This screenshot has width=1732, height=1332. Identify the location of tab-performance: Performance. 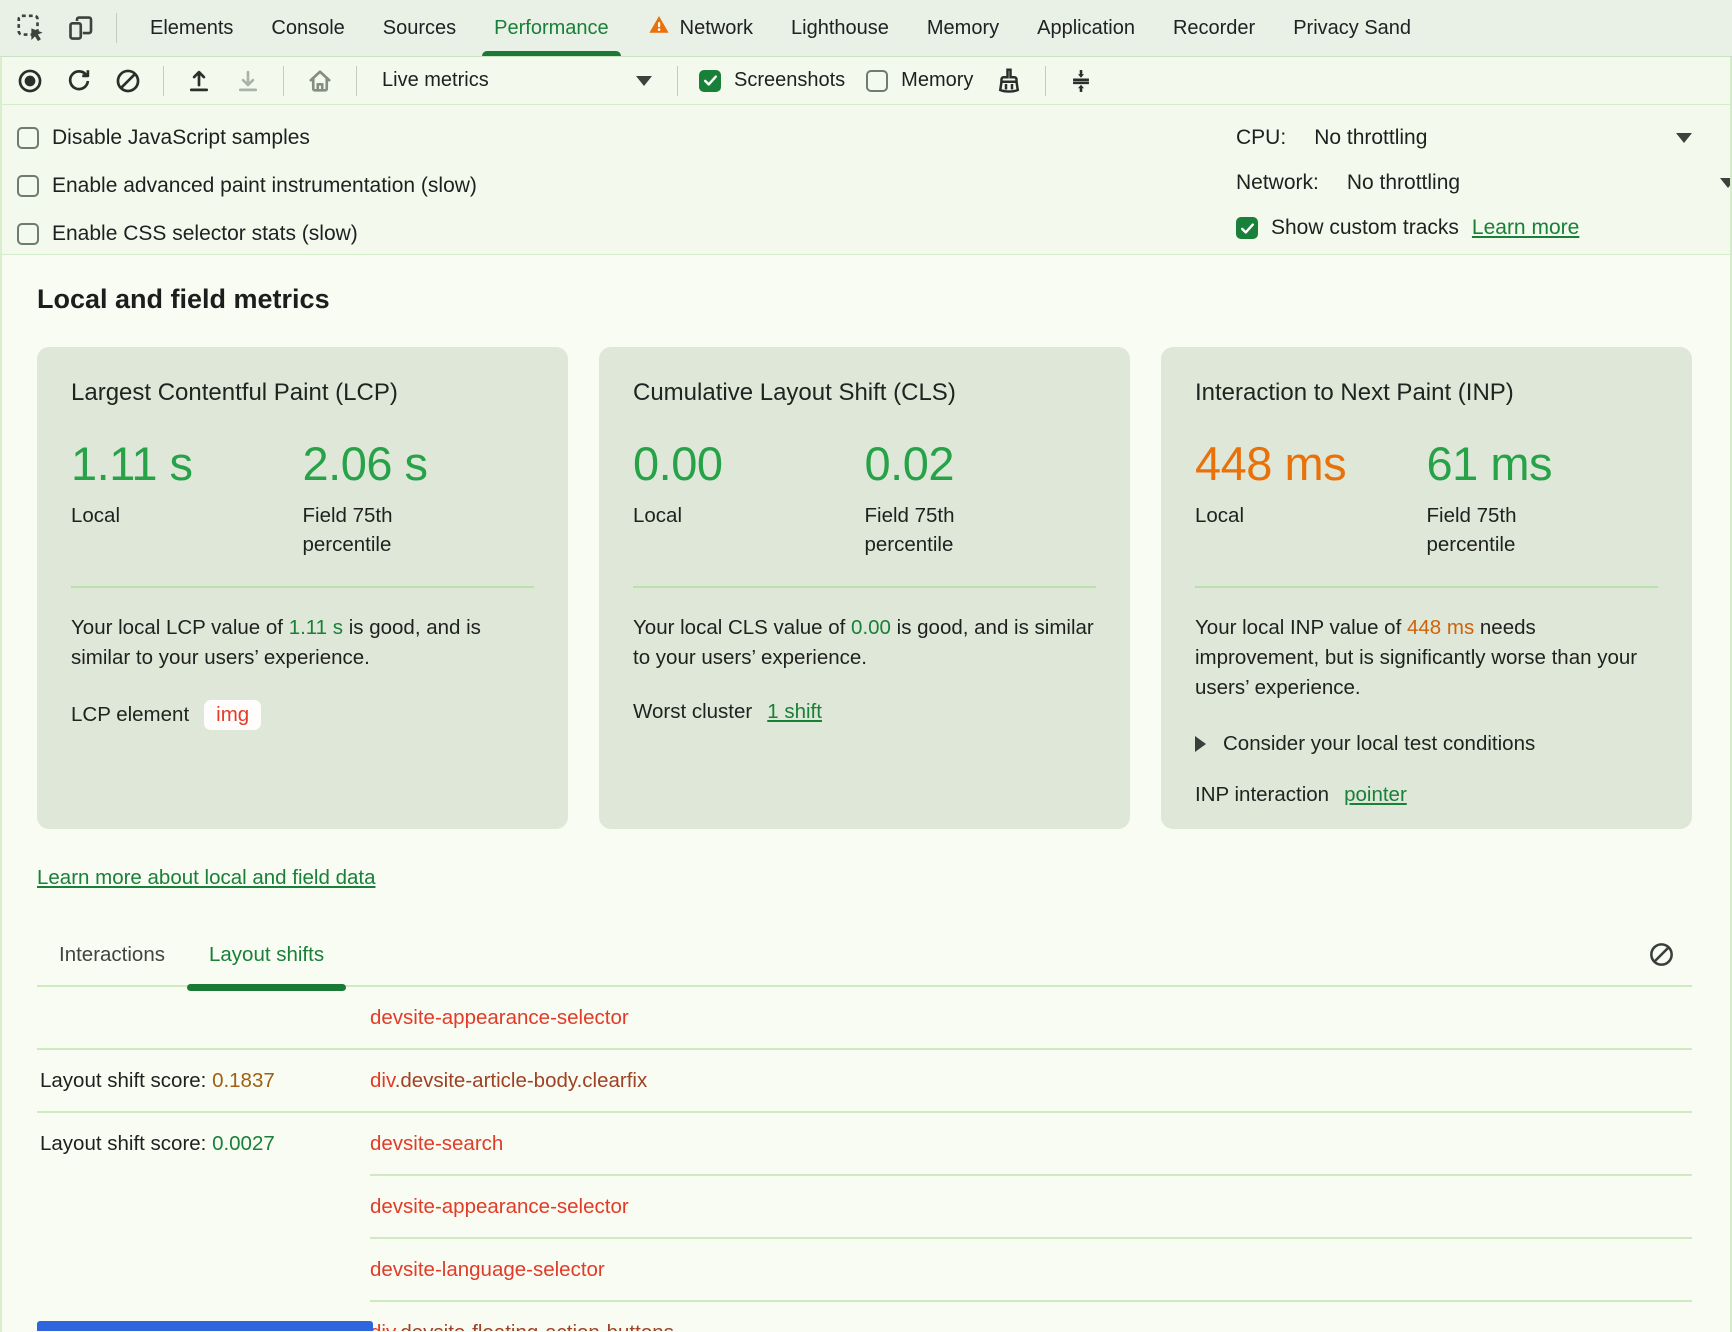
(551, 28).